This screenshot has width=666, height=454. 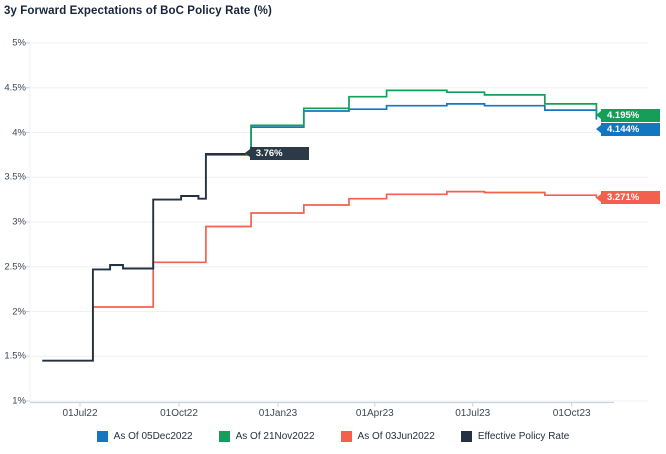 What do you see at coordinates (80, 413) in the screenshot?
I see `x-tick-label: 01Jul22` at bounding box center [80, 413].